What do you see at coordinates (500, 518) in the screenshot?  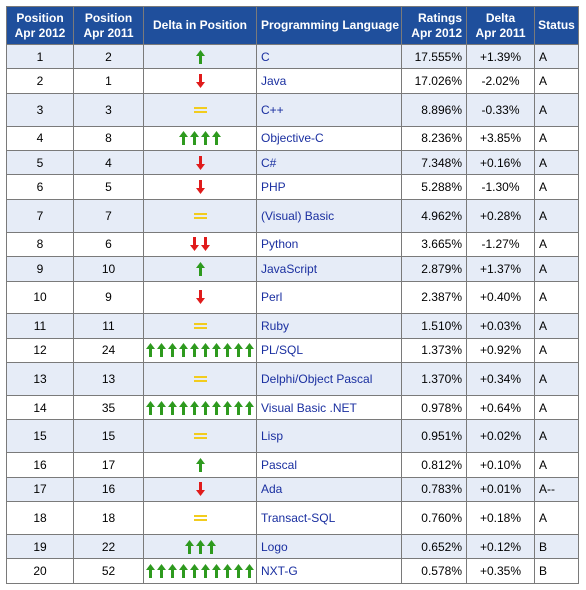 I see `delta-rating-cell: +0.18%` at bounding box center [500, 518].